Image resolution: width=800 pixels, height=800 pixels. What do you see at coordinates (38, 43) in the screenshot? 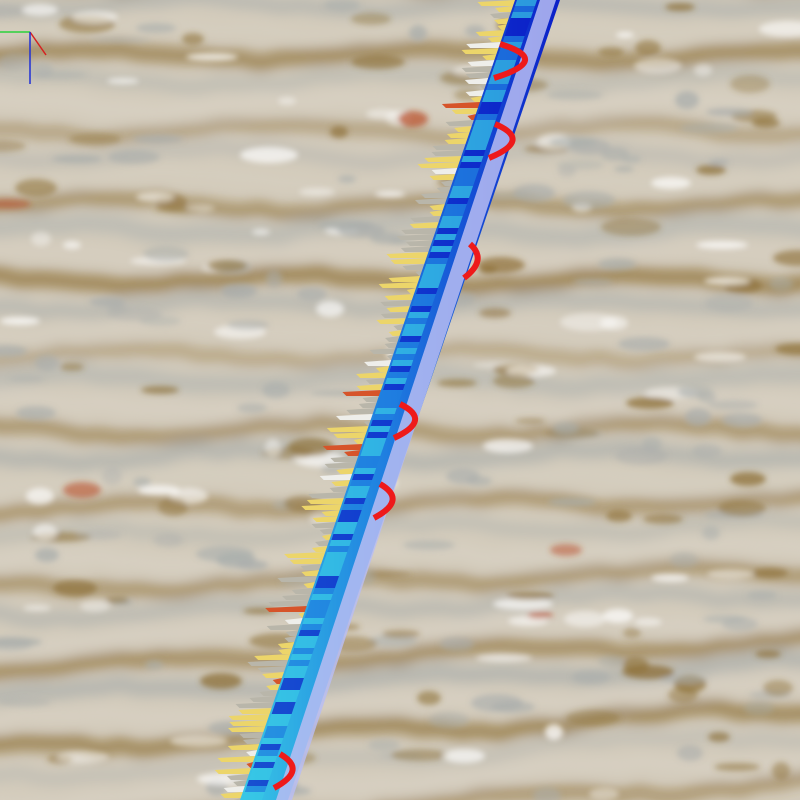
I see `y-axis-icon` at bounding box center [38, 43].